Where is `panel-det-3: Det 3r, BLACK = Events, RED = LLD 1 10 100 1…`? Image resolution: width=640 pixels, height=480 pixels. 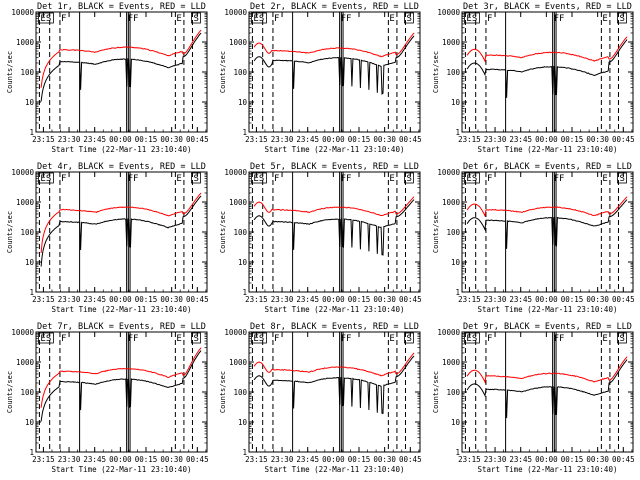
panel-det-3: Det 3r, BLACK = Events, RED = LLD 1 10 100 1… is located at coordinates (533, 78).